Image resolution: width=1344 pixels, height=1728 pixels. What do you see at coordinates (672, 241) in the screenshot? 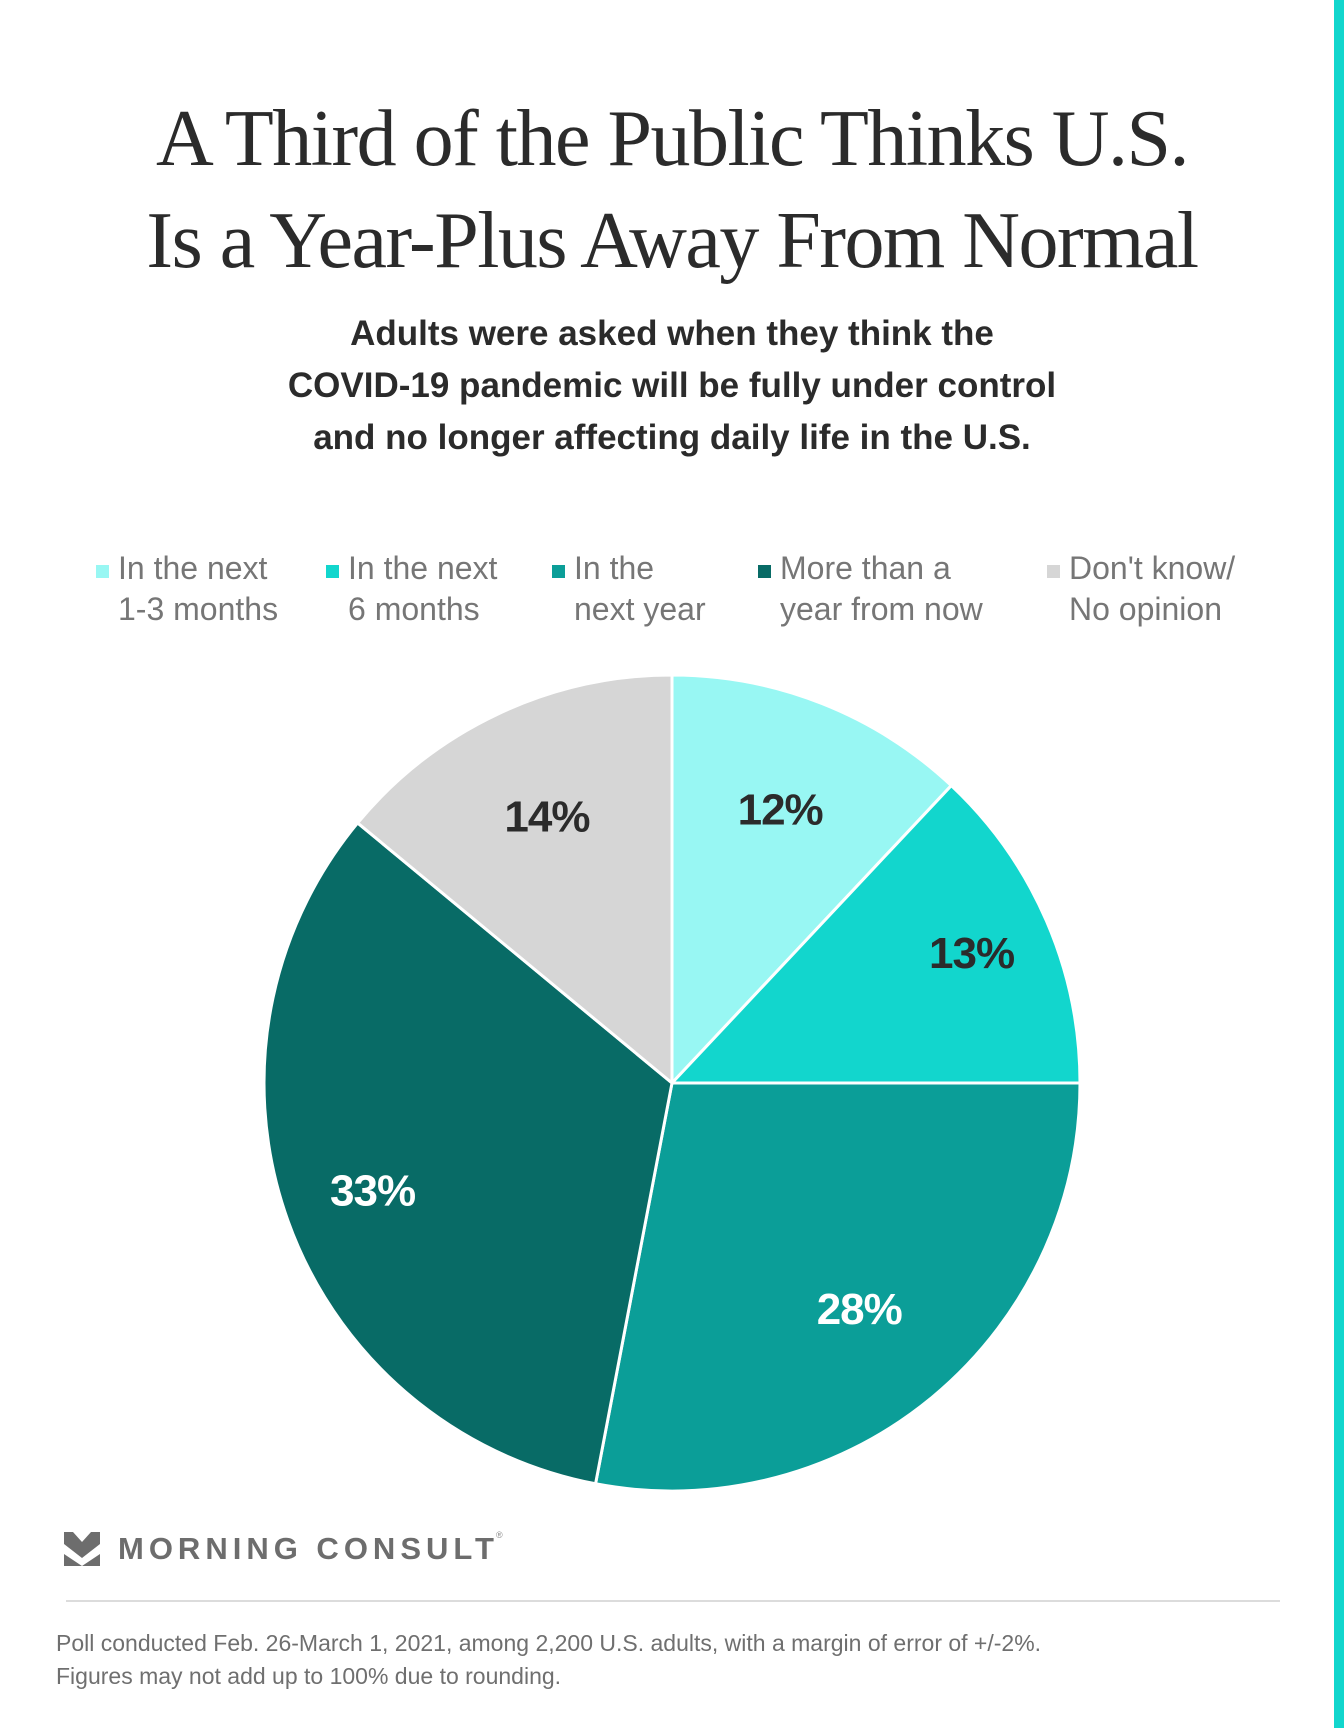
I see `chart-title-line-2: Is a Year-Plus Away From Normal` at bounding box center [672, 241].